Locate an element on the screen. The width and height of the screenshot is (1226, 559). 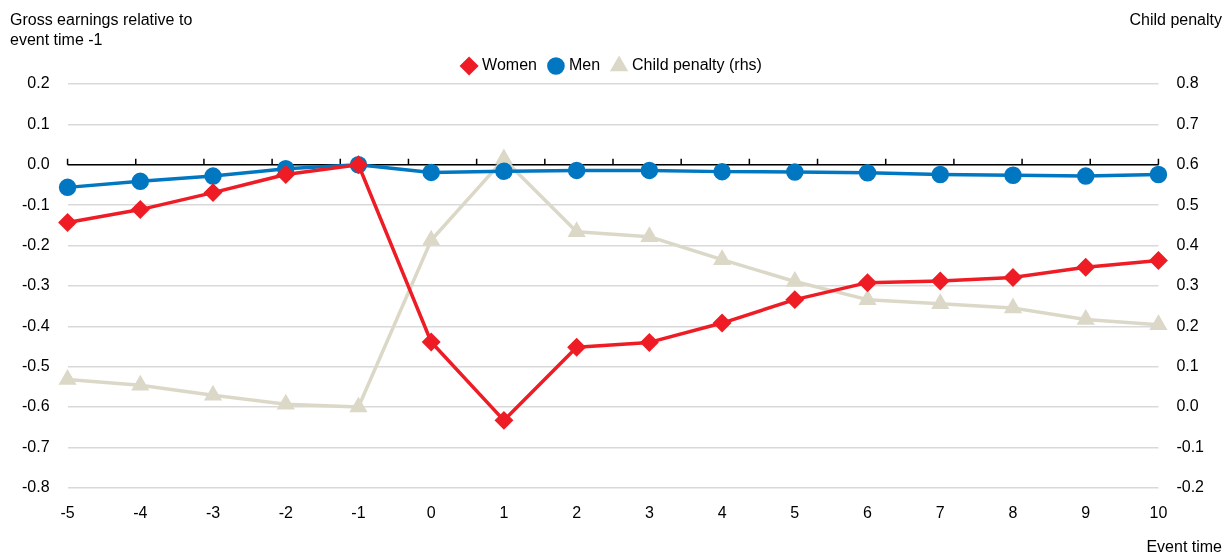
y-tick-label: -0.4 is located at coordinates (35, 325).